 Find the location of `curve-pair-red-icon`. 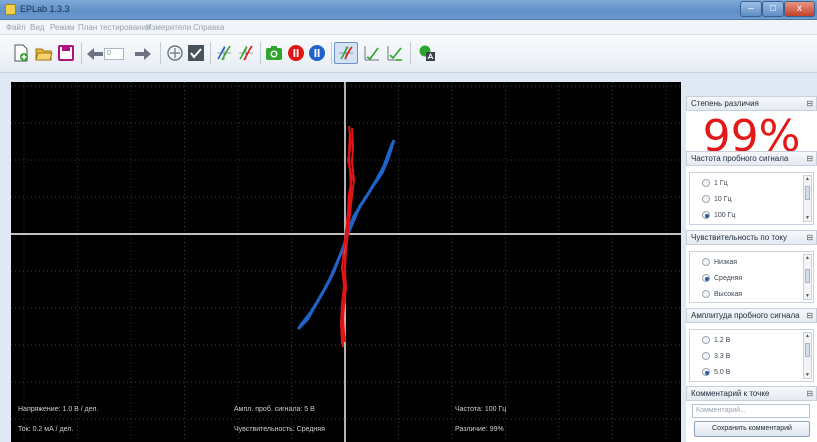

curve-pair-red-icon is located at coordinates (246, 53).